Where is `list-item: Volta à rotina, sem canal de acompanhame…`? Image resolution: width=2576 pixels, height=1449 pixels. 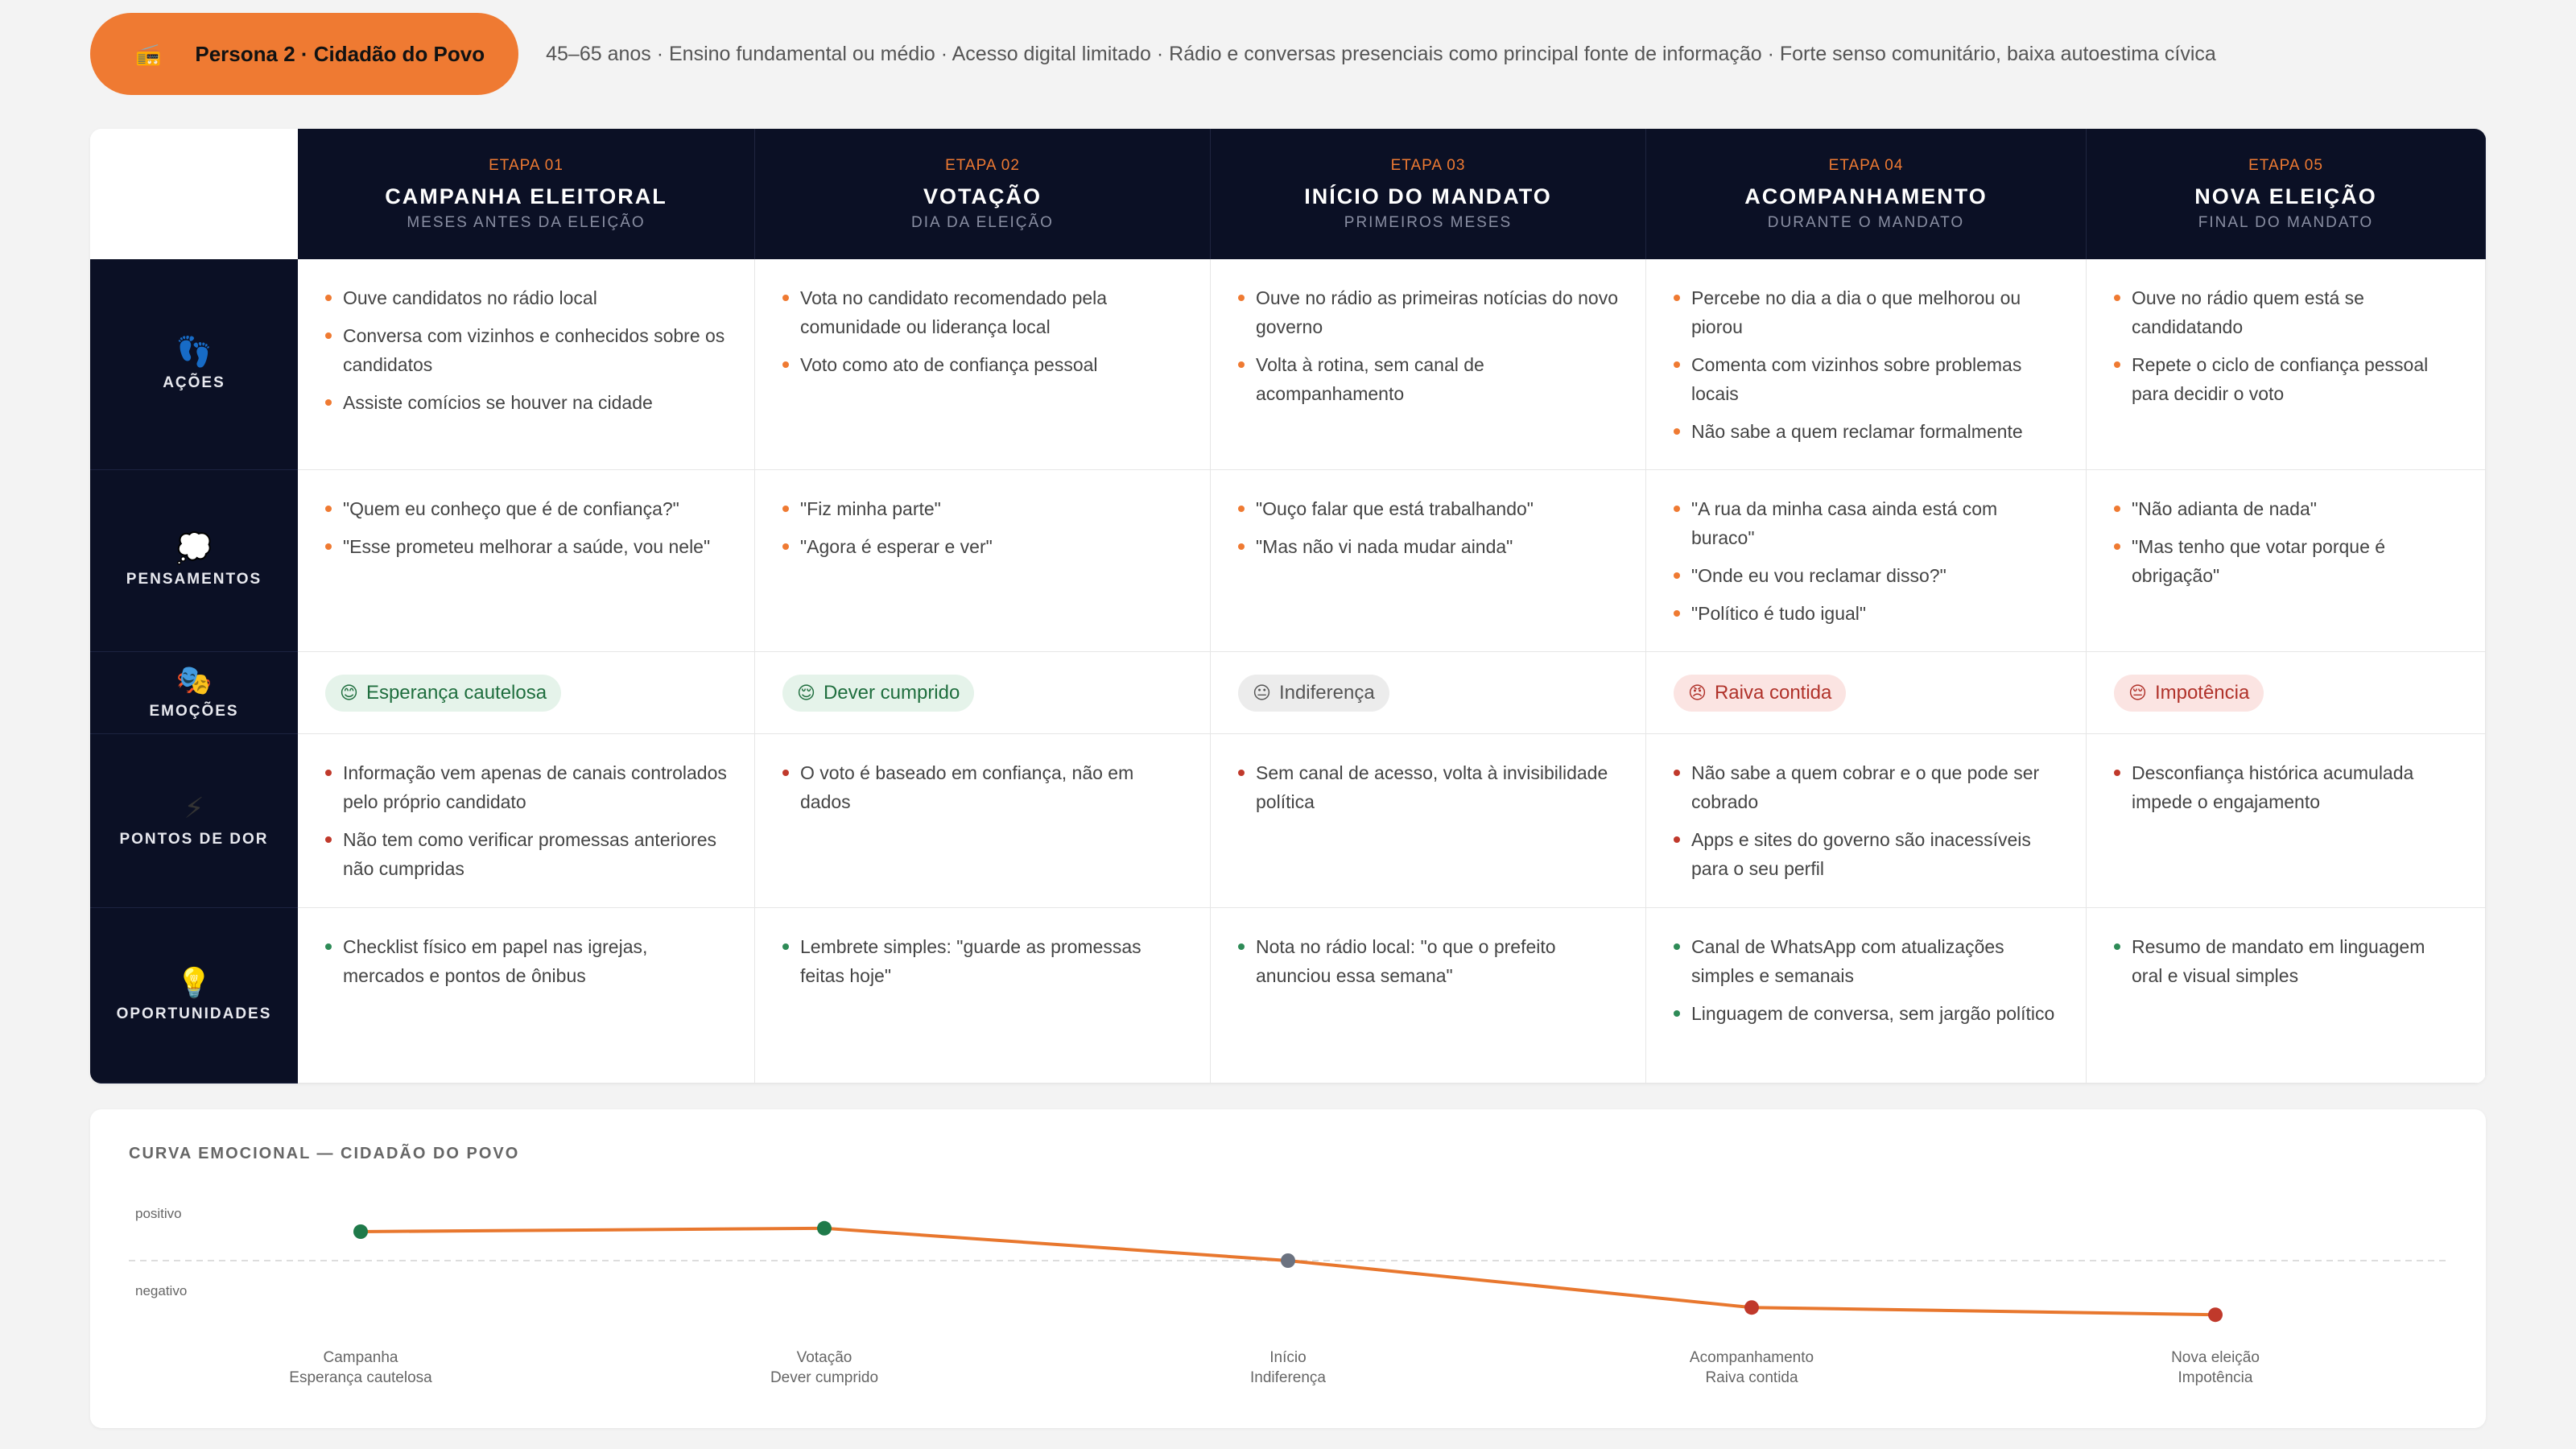
list-item: Volta à rotina, sem canal de acompanhame… is located at coordinates (1429, 379).